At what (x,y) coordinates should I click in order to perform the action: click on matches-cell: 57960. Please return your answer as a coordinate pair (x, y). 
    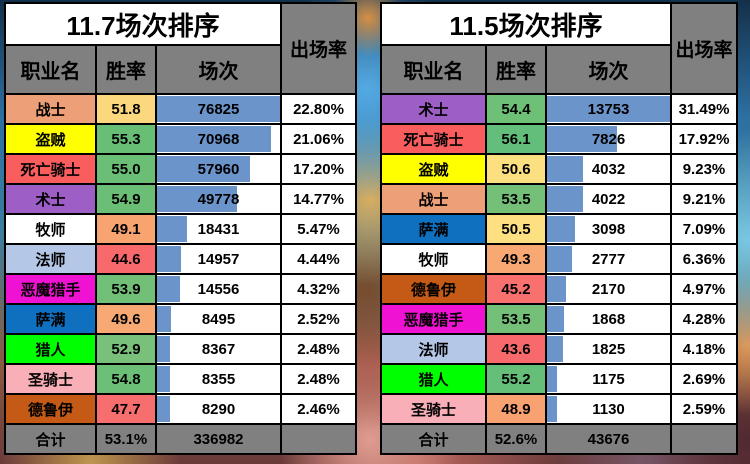
    Looking at the image, I should click on (218, 169).